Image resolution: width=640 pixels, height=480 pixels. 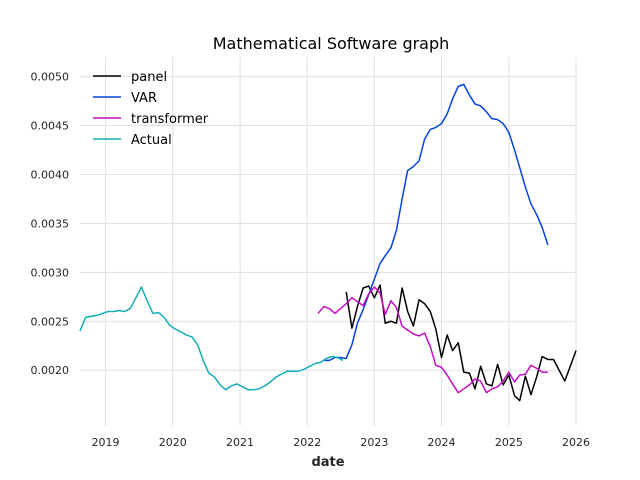 What do you see at coordinates (327, 462) in the screenshot?
I see `x-axis-label: date` at bounding box center [327, 462].